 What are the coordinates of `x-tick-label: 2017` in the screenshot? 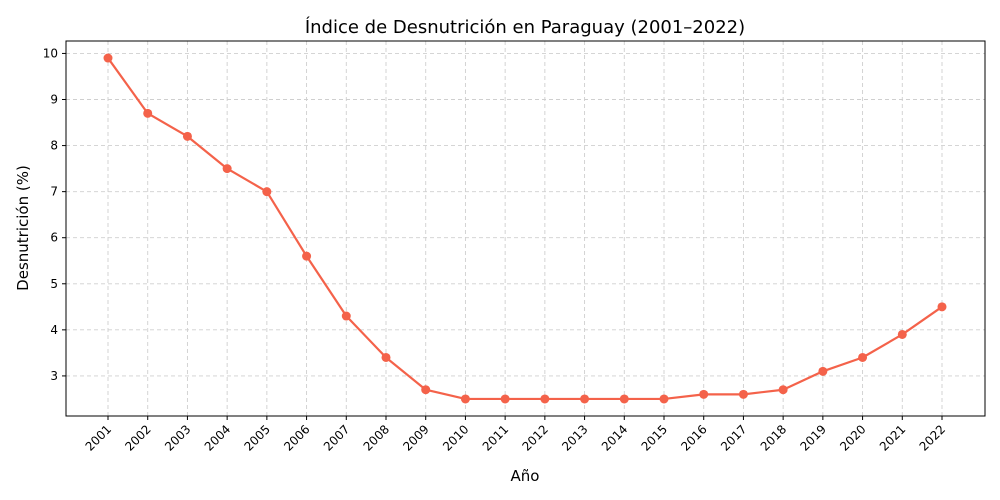 It's located at (733, 437).